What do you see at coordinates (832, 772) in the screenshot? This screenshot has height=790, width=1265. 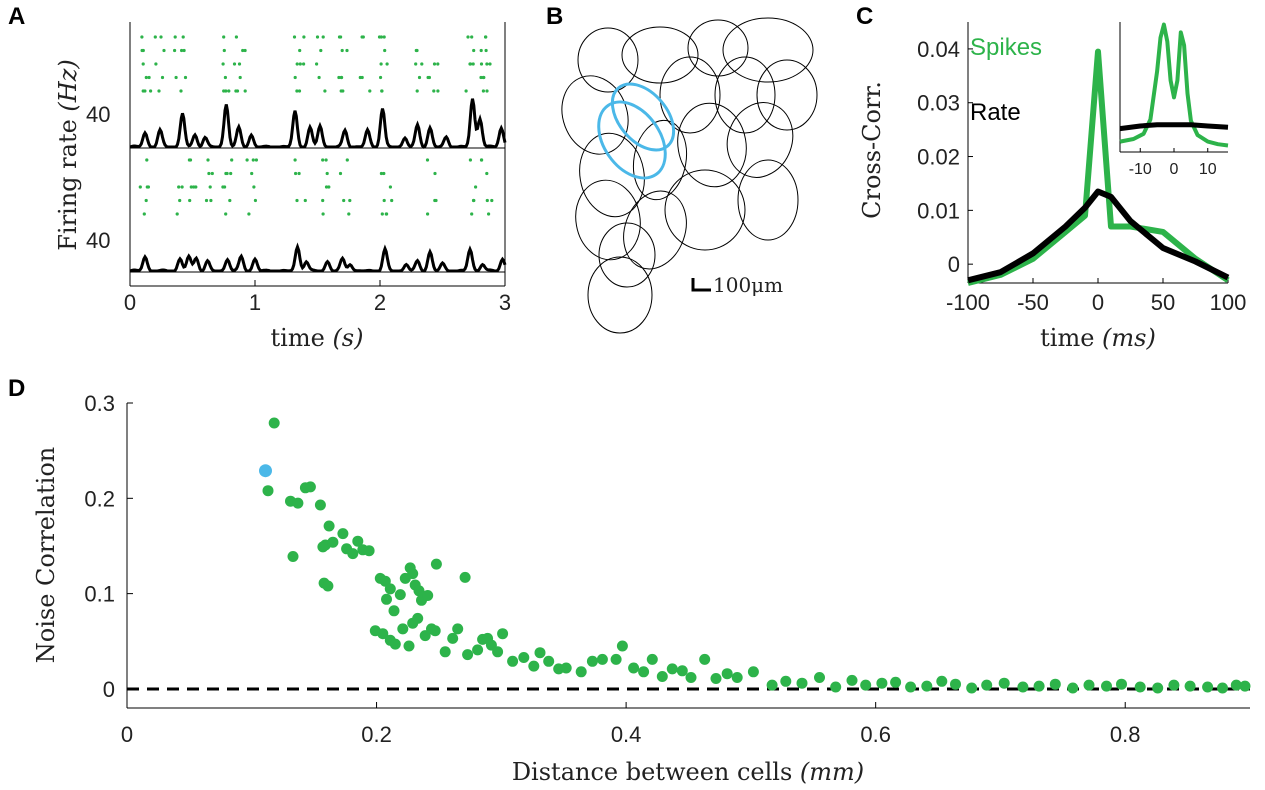 I see `d-xlabel-unit: (mm)` at bounding box center [832, 772].